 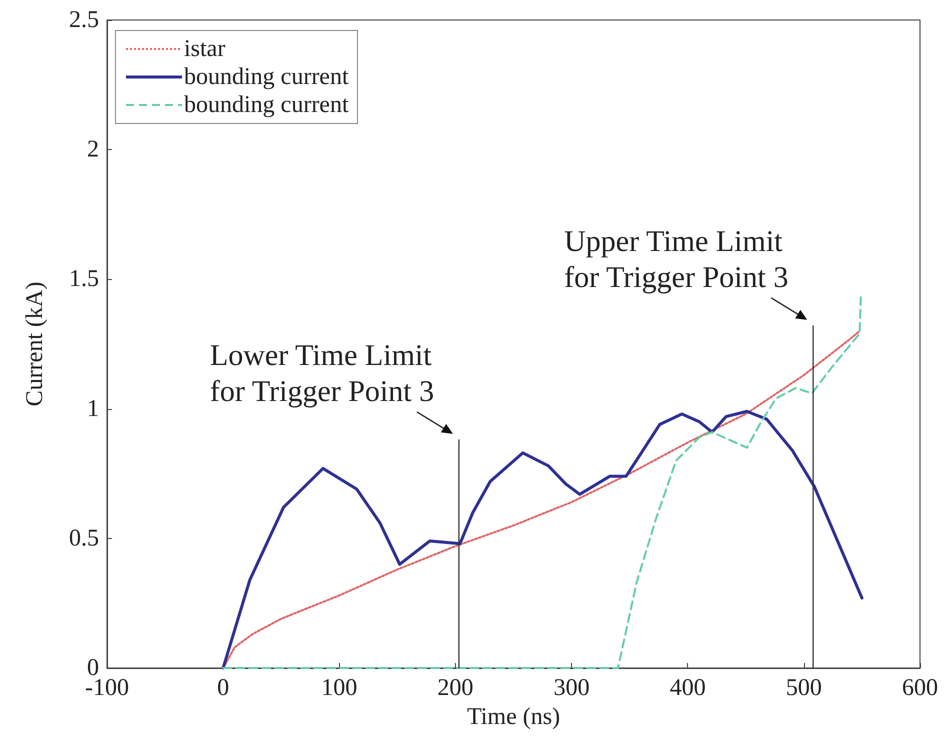 What do you see at coordinates (920, 688) in the screenshot?
I see `x-tick-label: 600` at bounding box center [920, 688].